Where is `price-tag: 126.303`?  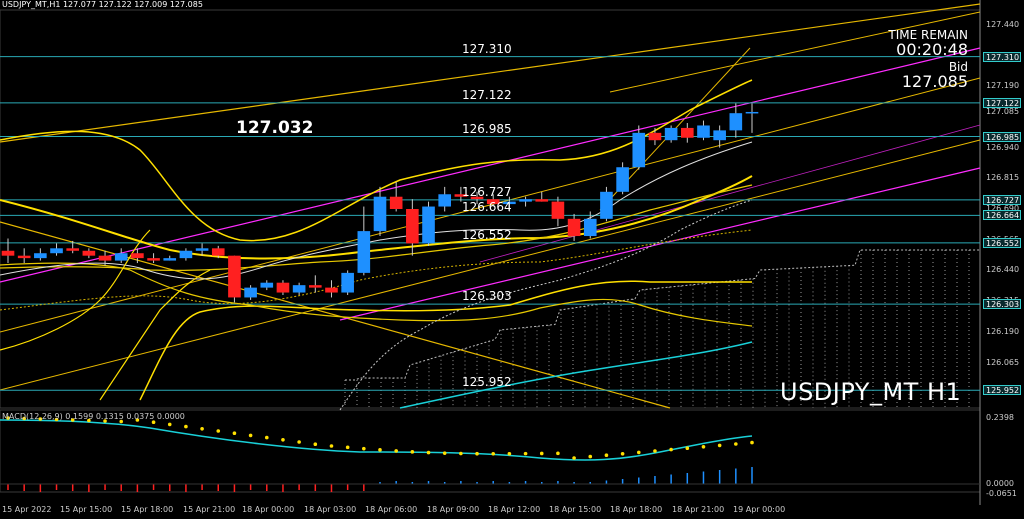
price-tag: 126.303 is located at coordinates (1002, 304).